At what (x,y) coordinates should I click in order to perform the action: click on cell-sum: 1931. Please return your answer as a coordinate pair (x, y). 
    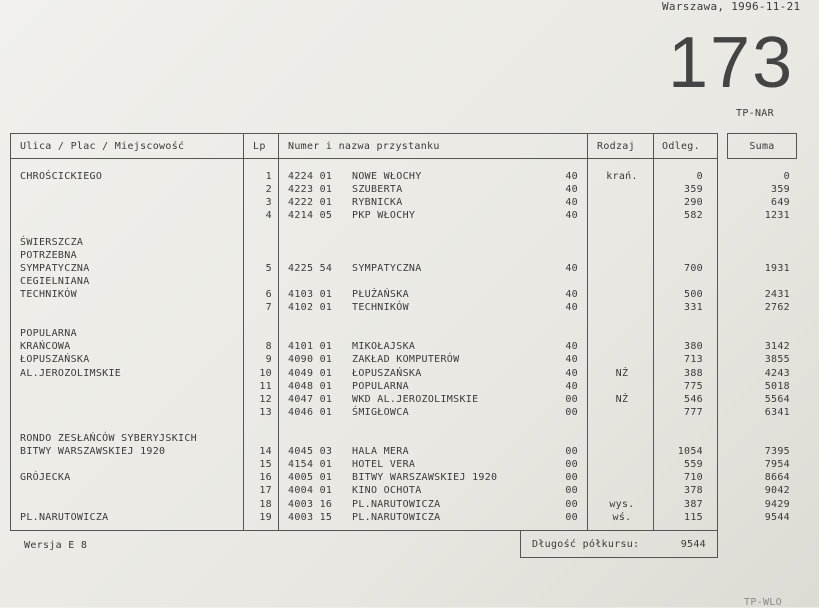
    Looking at the image, I should click on (777, 268).